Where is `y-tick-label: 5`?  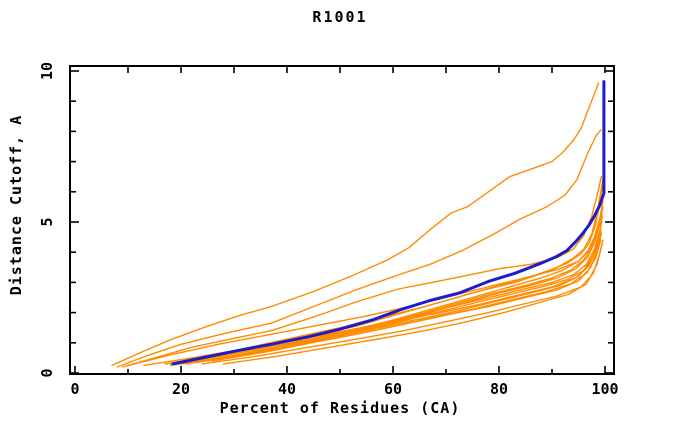 y-tick-label: 5 is located at coordinates (47, 221).